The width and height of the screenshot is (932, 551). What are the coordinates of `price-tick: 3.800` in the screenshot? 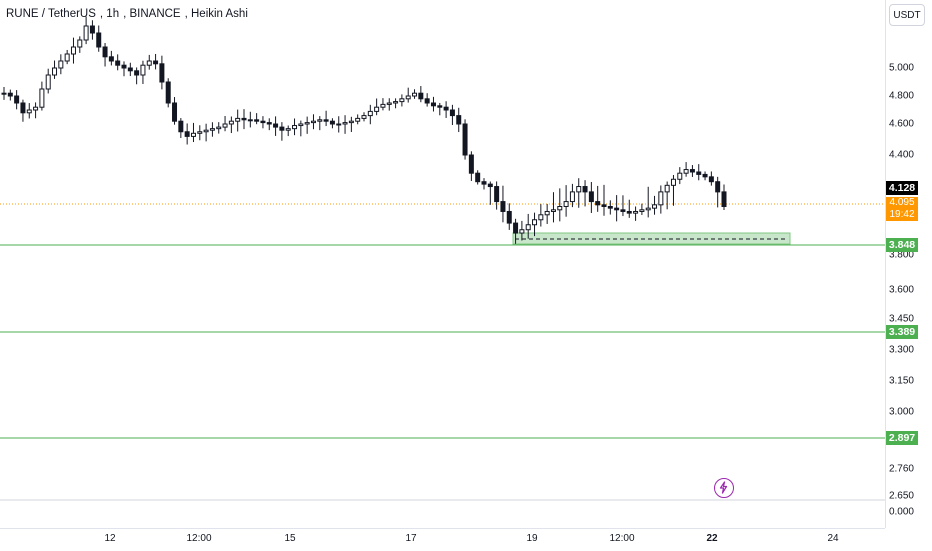 It's located at (901, 255).